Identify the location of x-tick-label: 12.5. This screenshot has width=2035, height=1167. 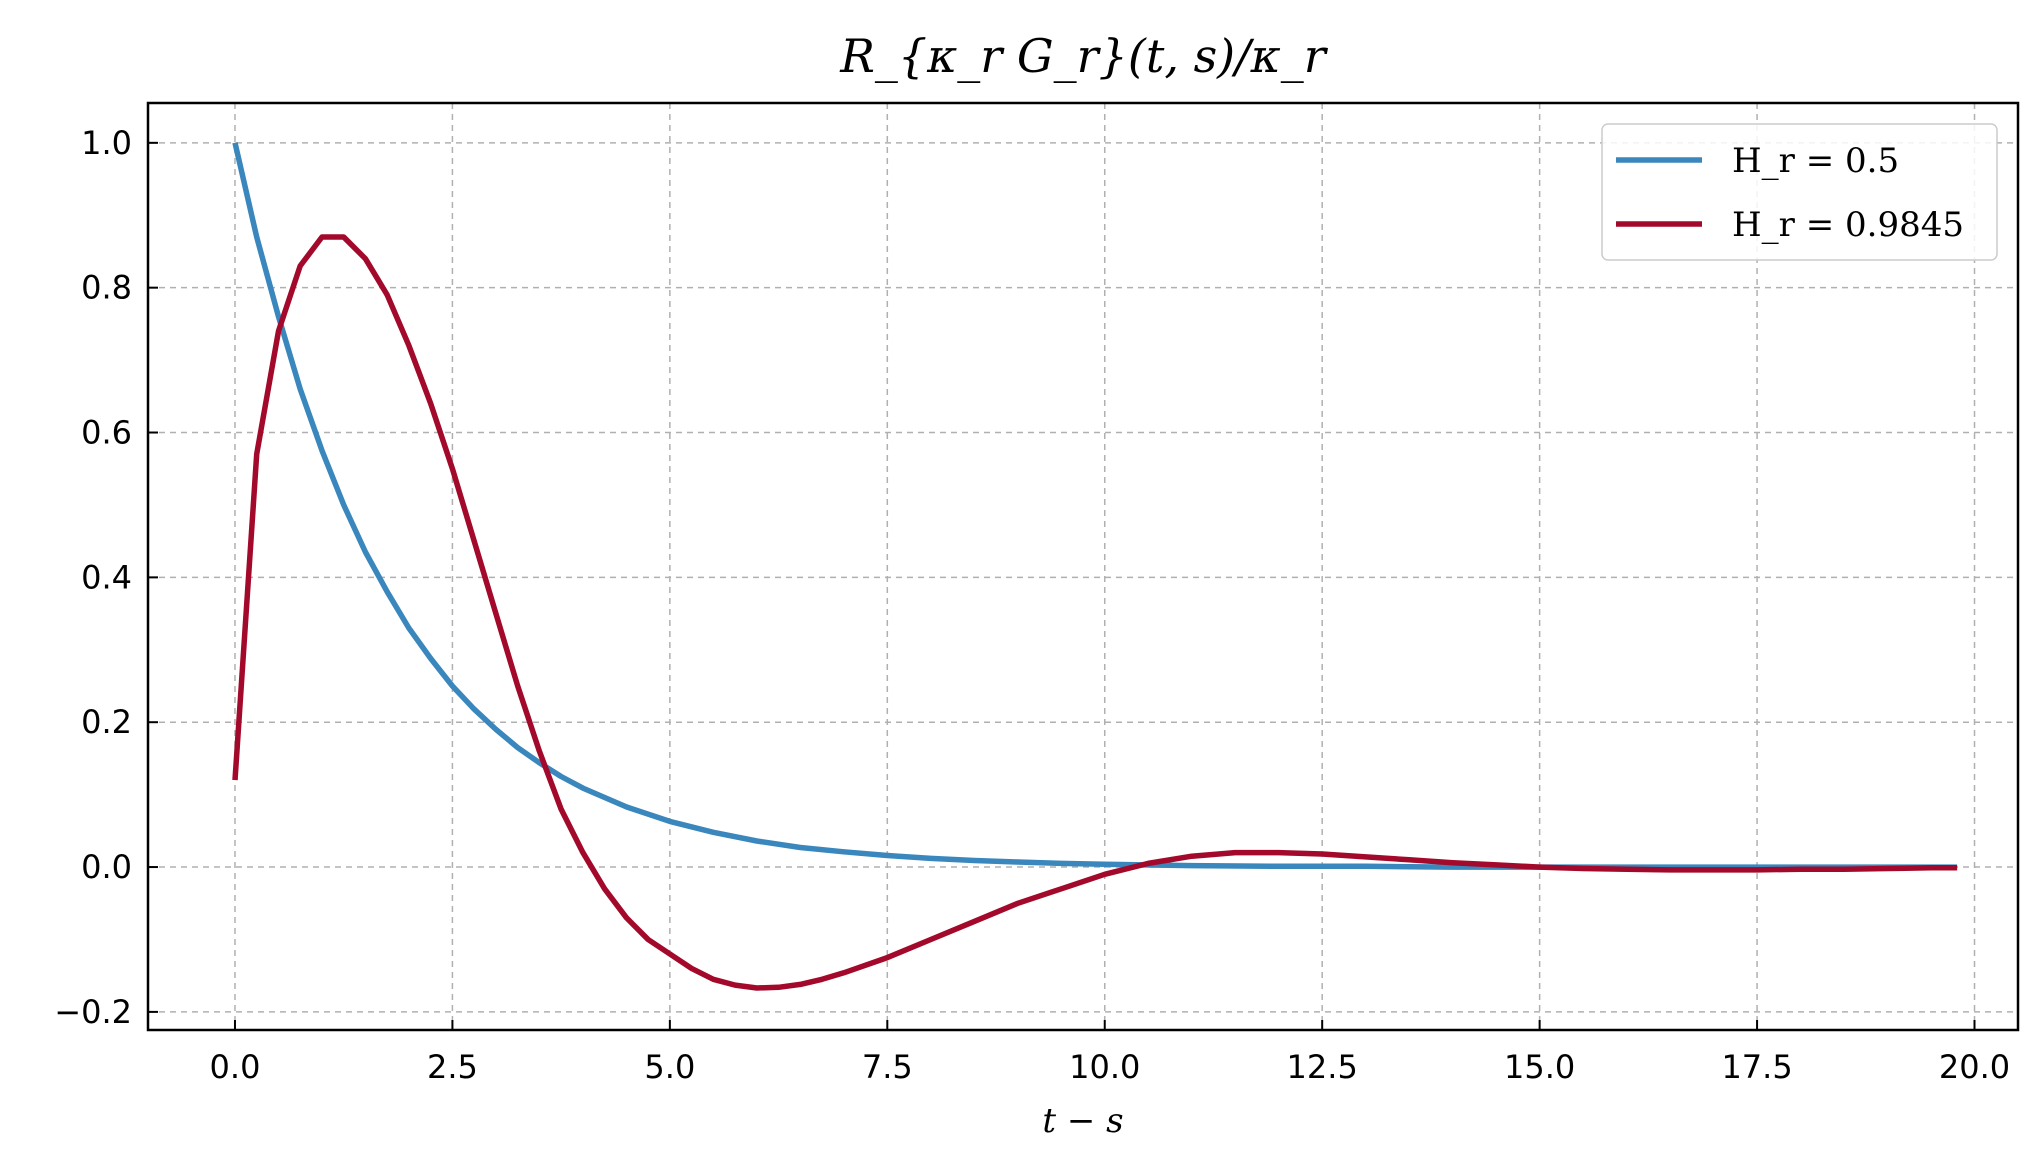
(1322, 1067).